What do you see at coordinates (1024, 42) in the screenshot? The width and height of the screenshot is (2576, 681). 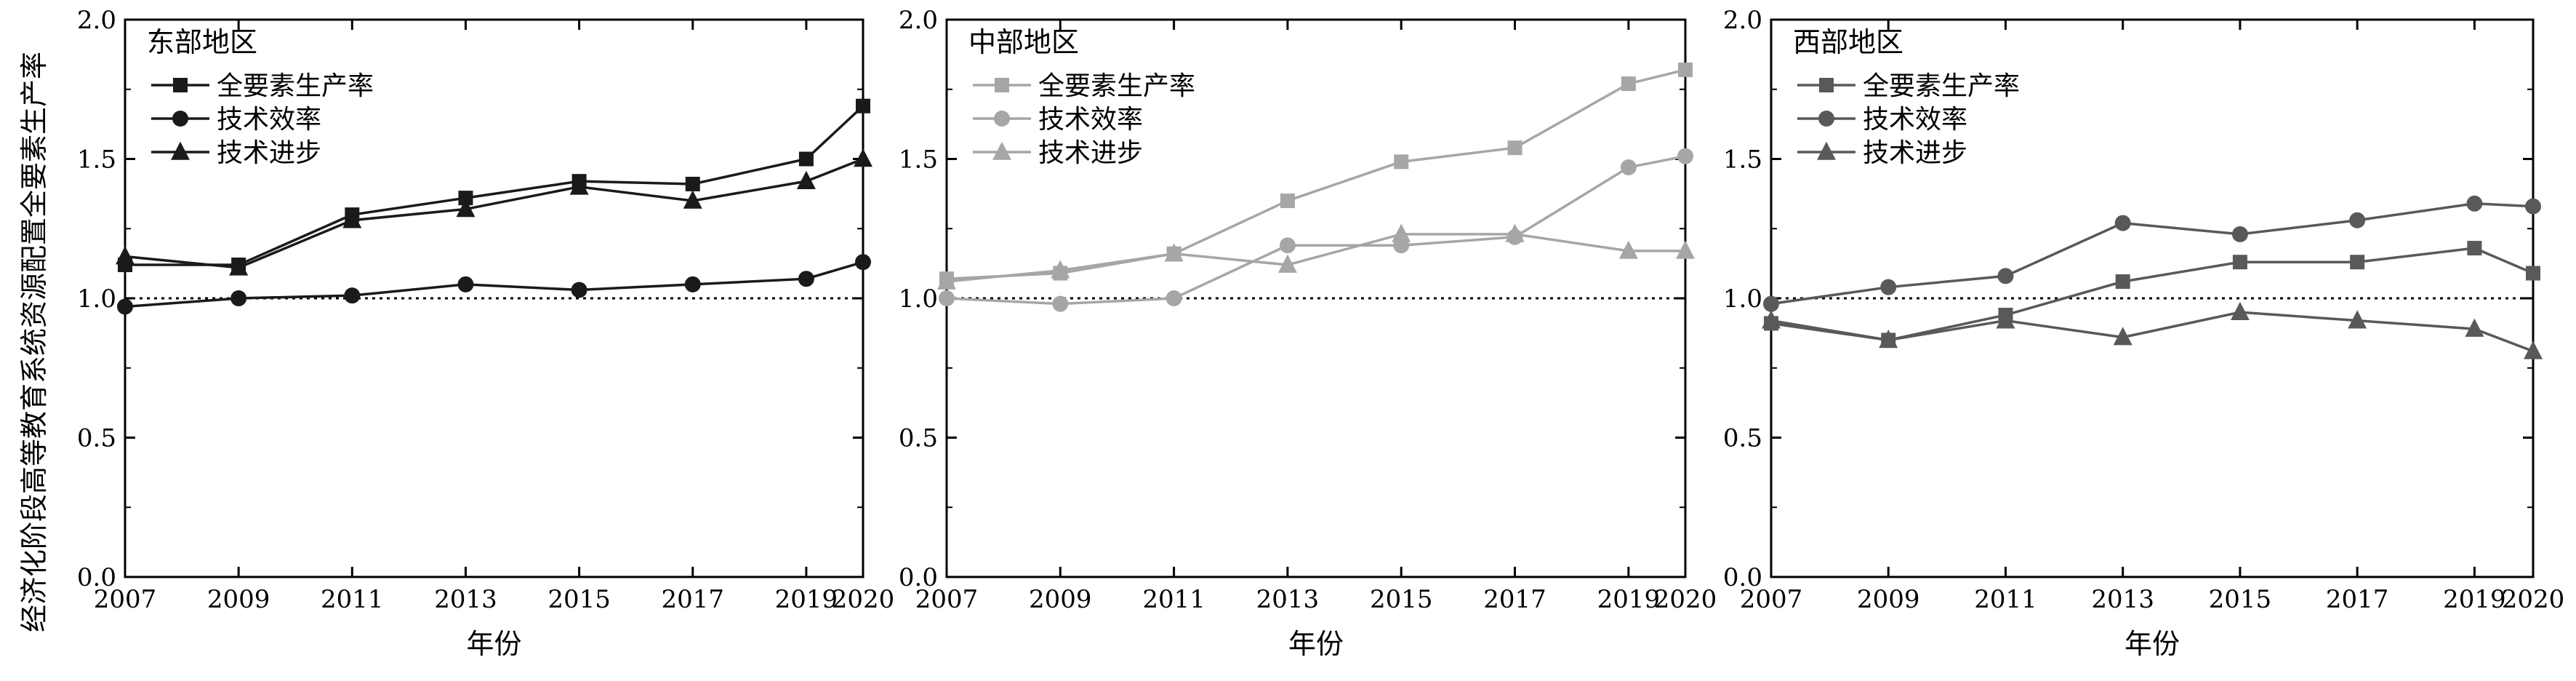 I see `panel-title: 中部地区` at bounding box center [1024, 42].